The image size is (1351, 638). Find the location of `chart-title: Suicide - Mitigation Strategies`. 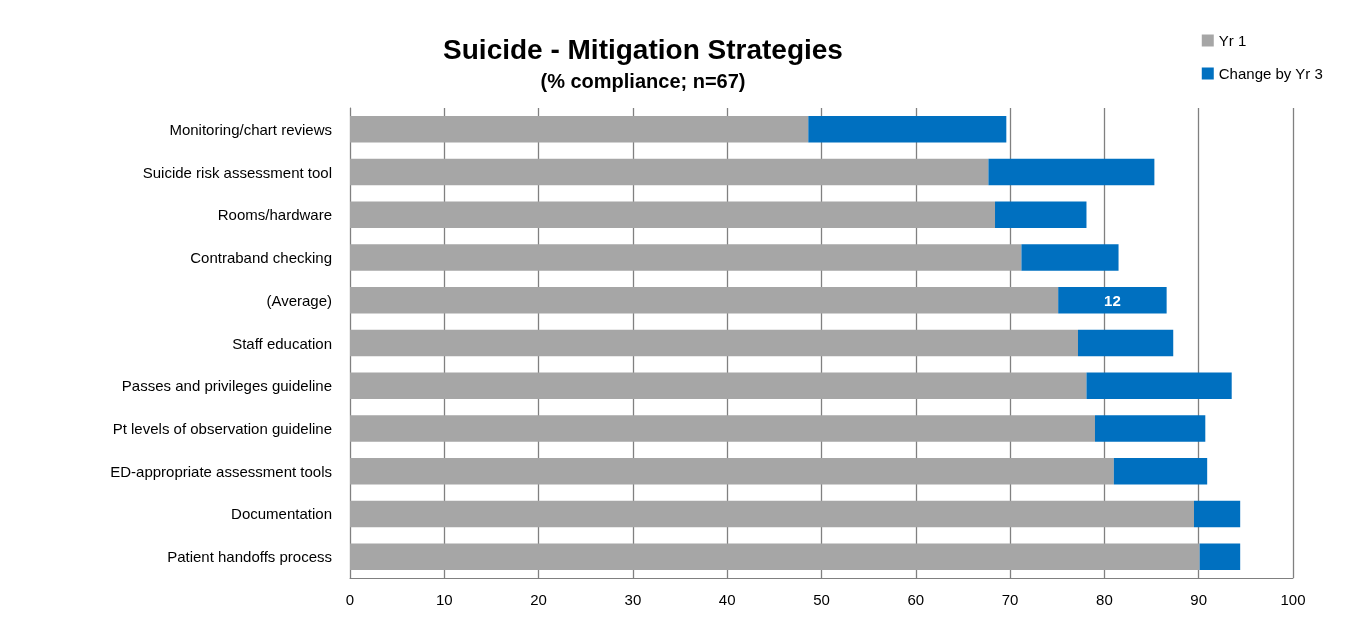

chart-title: Suicide - Mitigation Strategies is located at coordinates (643, 49).